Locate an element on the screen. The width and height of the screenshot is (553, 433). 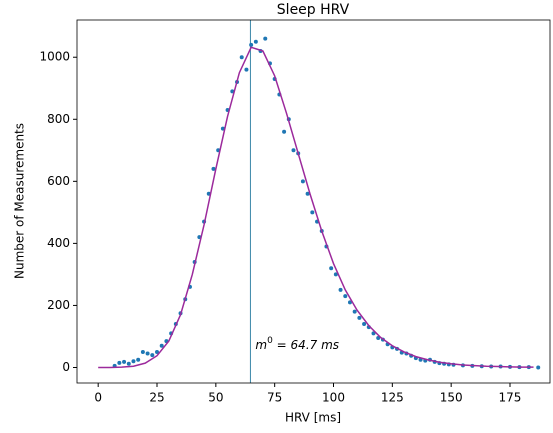
x-tick-label: 0 is located at coordinates (98, 398).